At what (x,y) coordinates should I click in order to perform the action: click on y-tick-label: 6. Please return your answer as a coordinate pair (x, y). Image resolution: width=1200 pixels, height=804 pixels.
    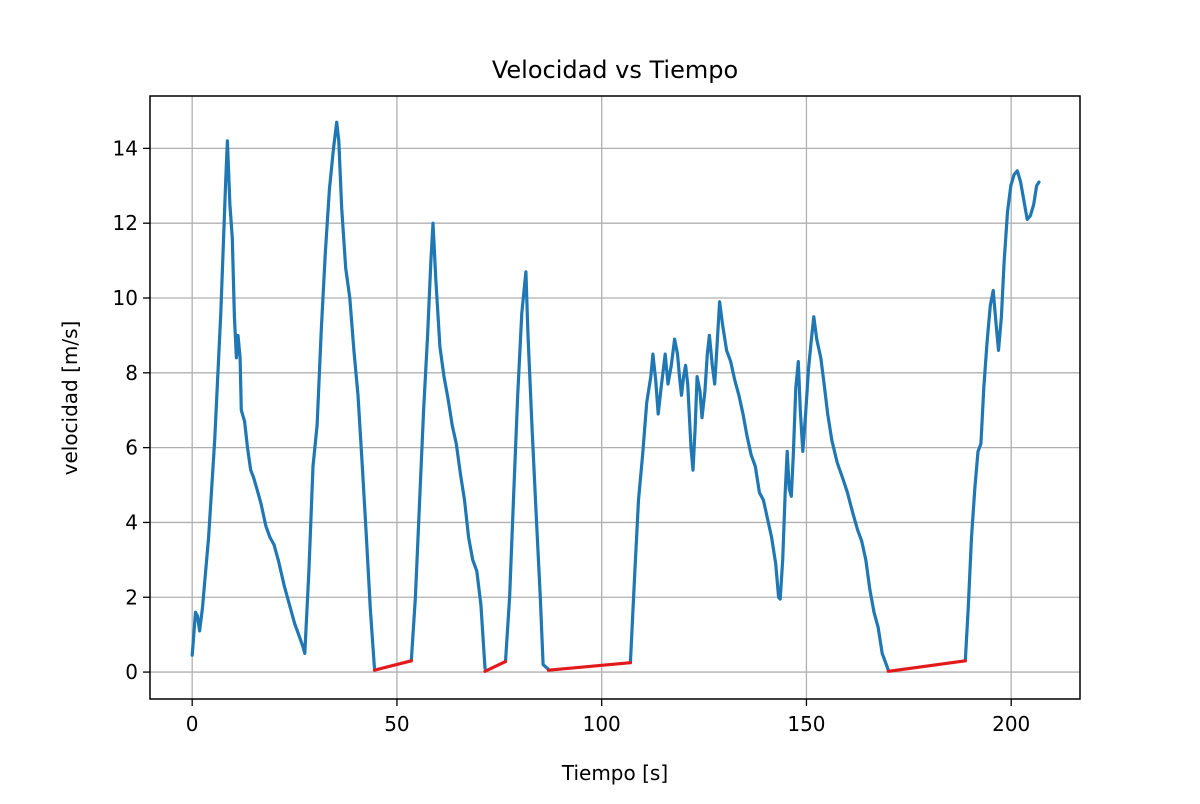
    Looking at the image, I should click on (131, 448).